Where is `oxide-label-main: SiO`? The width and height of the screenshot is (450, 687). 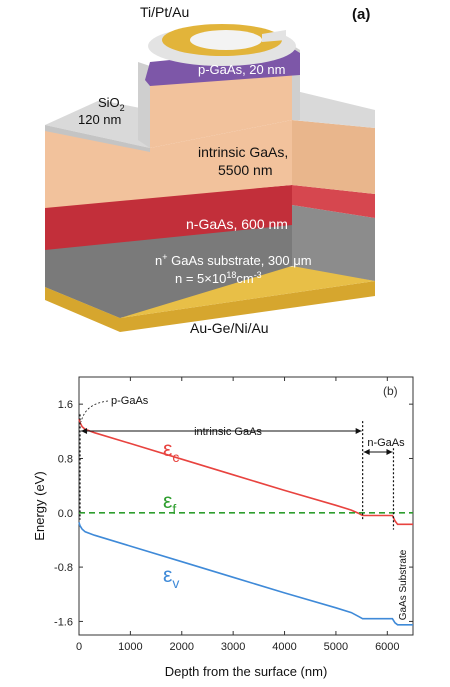 oxide-label-main: SiO is located at coordinates (109, 102).